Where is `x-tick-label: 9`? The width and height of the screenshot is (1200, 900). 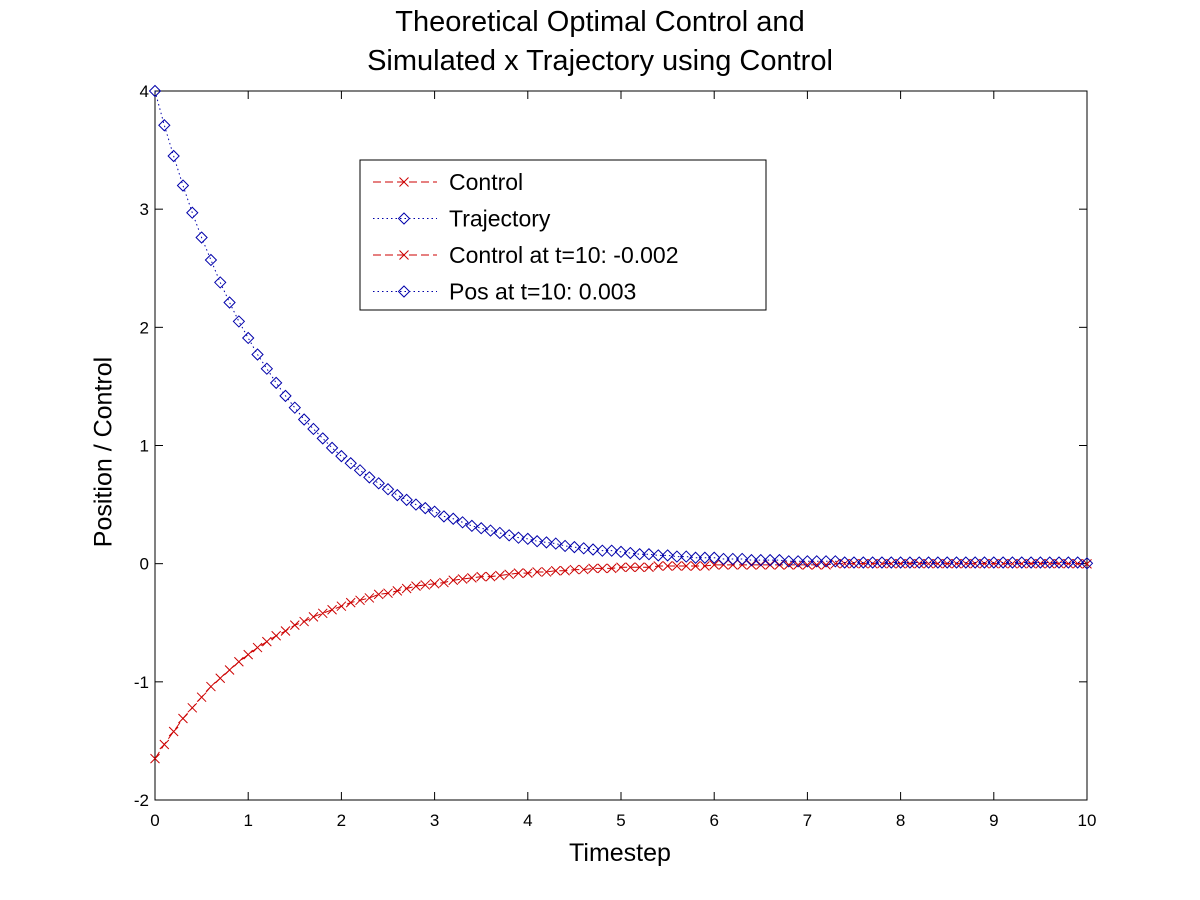 x-tick-label: 9 is located at coordinates (993, 820).